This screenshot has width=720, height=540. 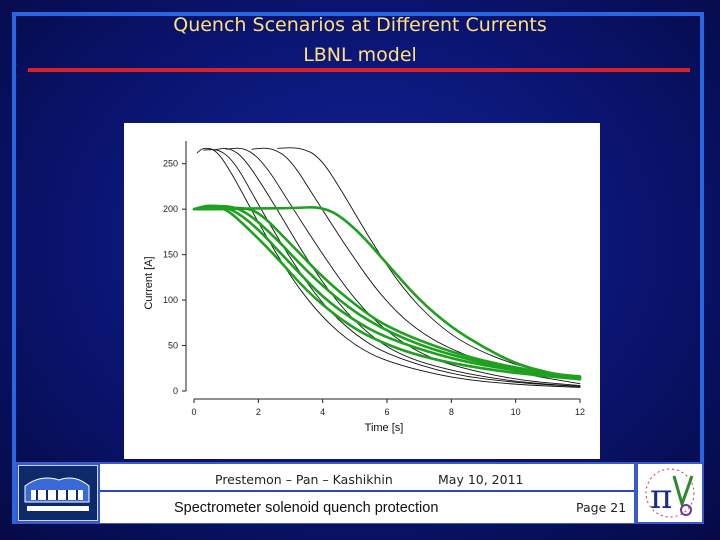 I want to click on title-underline, so click(x=359, y=70).